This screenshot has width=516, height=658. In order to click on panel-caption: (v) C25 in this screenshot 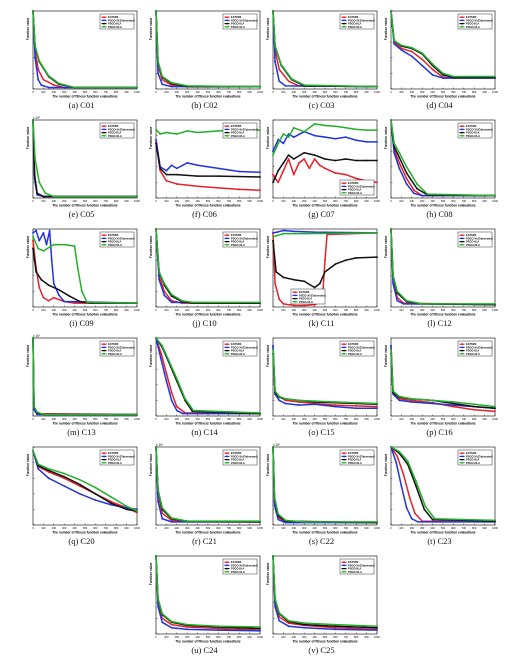, I will do `click(321, 650)`.